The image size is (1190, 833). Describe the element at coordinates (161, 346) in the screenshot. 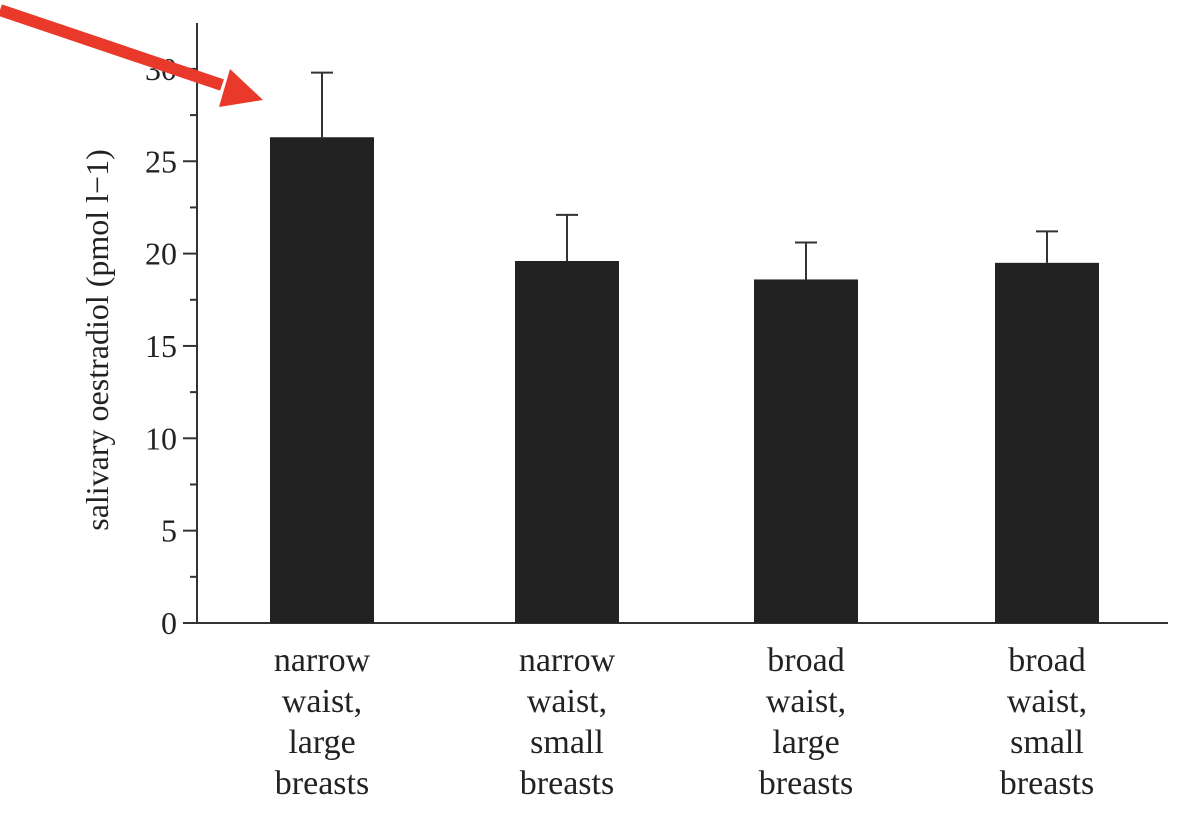

I see `y-tick-label: 15` at that location.